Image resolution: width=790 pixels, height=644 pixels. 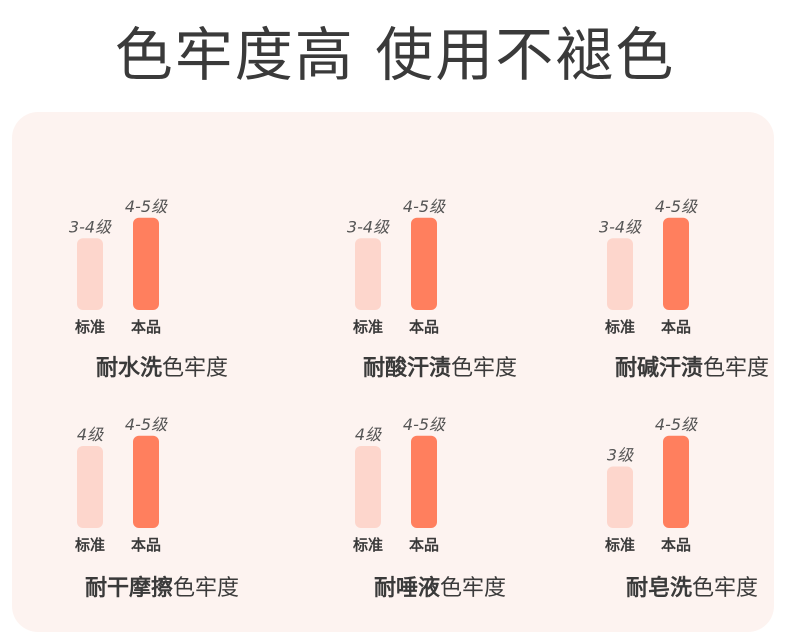 What do you see at coordinates (440, 302) in the screenshot?
I see `chart-acid-sweat: 3-4级标准 4-5级本品 耐酸汗渍色牢度` at bounding box center [440, 302].